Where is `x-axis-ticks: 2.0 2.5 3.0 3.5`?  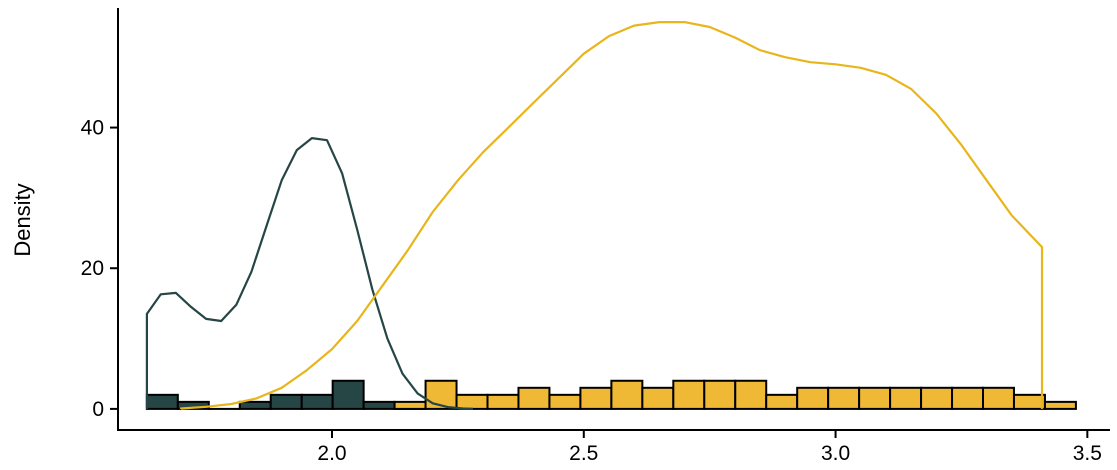 x-axis-ticks: 2.0 2.5 3.0 3.5 is located at coordinates (709, 447).